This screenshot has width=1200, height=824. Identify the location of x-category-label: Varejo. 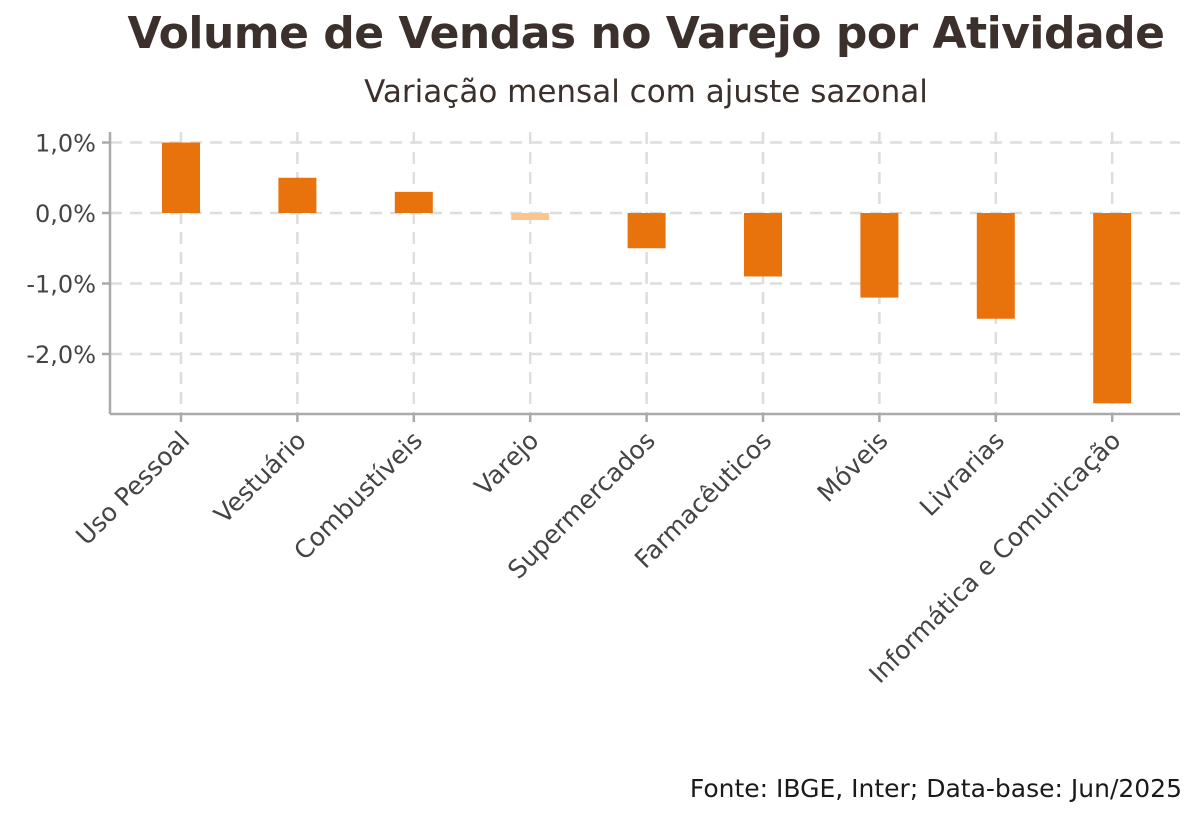
(507, 464).